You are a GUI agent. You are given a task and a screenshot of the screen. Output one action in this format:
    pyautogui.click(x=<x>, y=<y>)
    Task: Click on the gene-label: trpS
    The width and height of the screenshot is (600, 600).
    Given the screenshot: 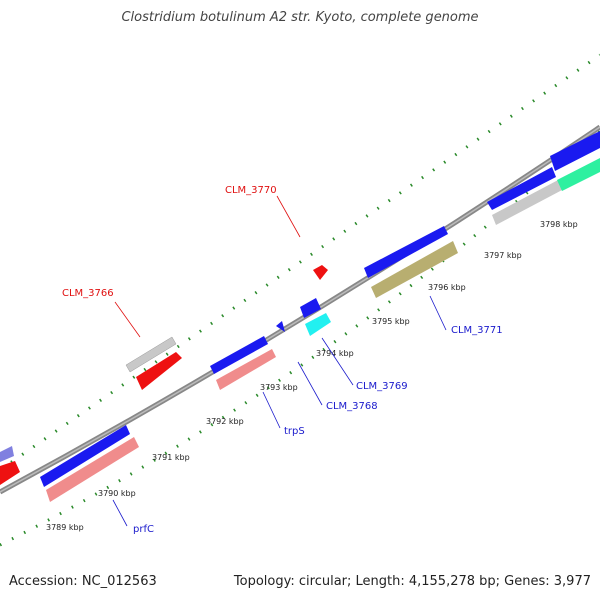 What is the action you would take?
    pyautogui.click(x=294, y=431)
    